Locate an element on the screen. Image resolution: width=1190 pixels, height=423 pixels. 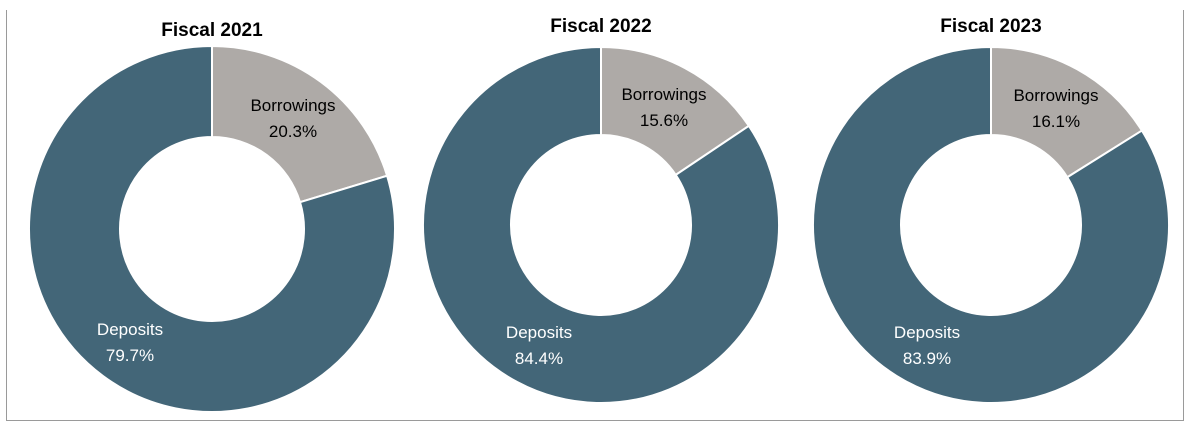
chart-title: Fiscal 2023 is located at coordinates (990, 26).